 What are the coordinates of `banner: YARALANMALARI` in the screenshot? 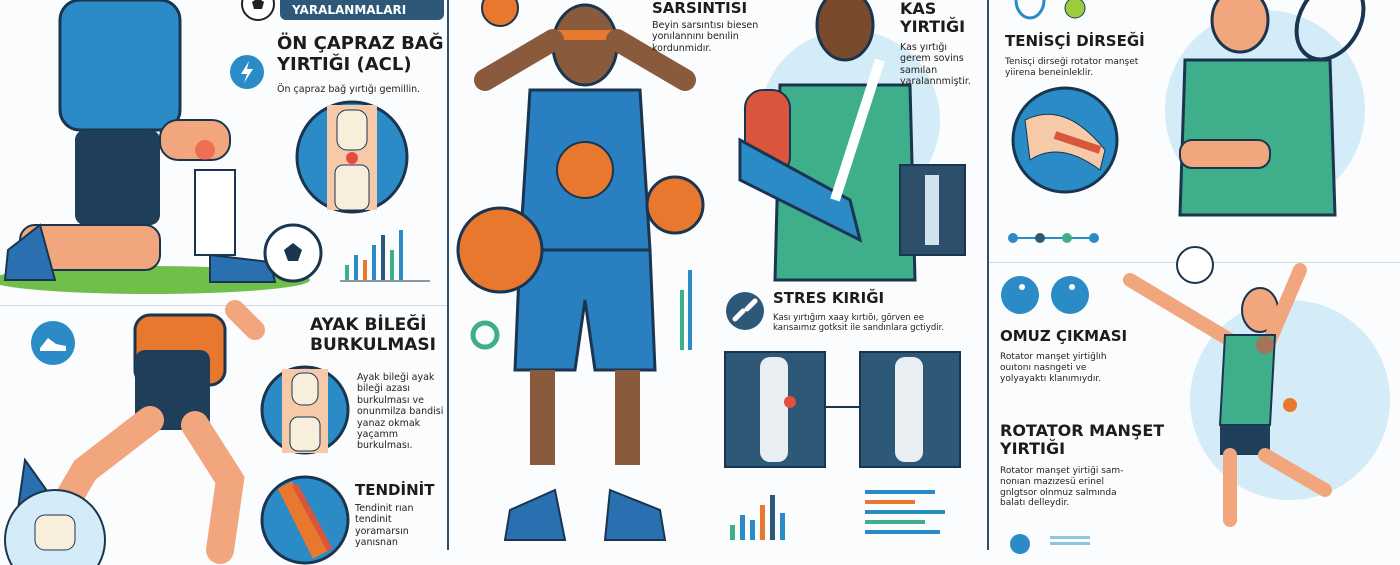 It's located at (362, 10).